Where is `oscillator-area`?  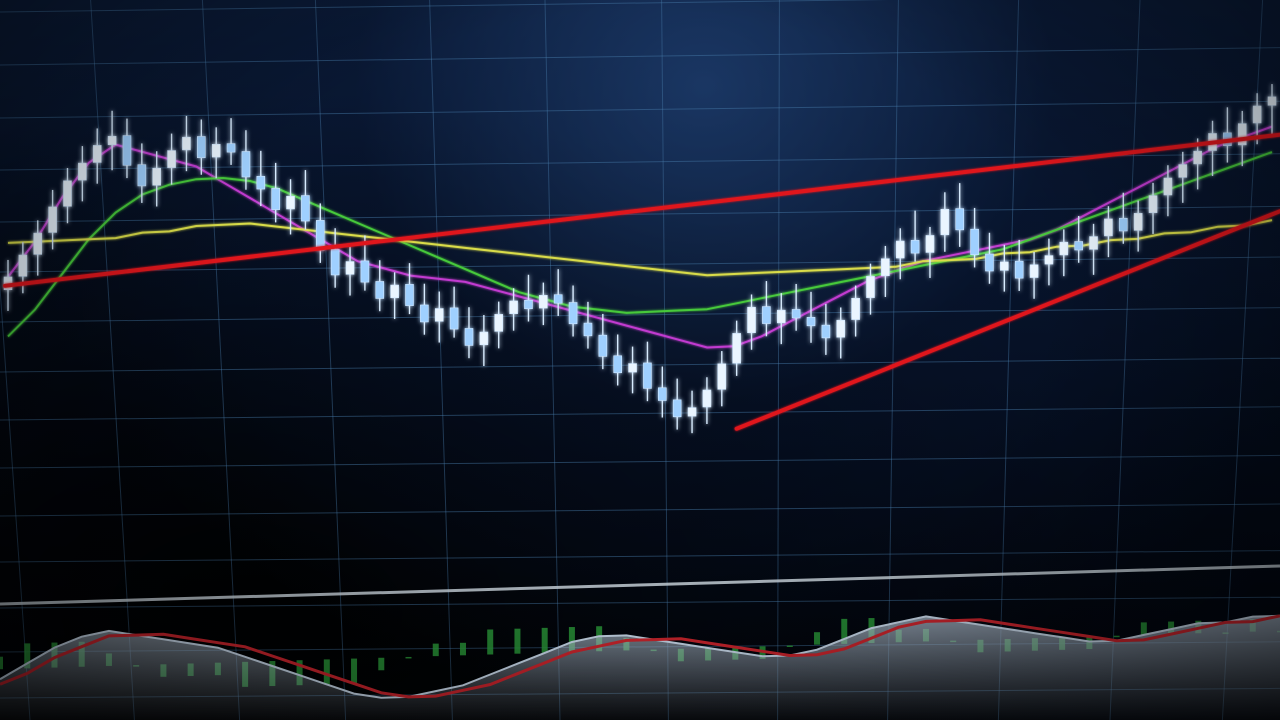 oscillator-area is located at coordinates (640, 667).